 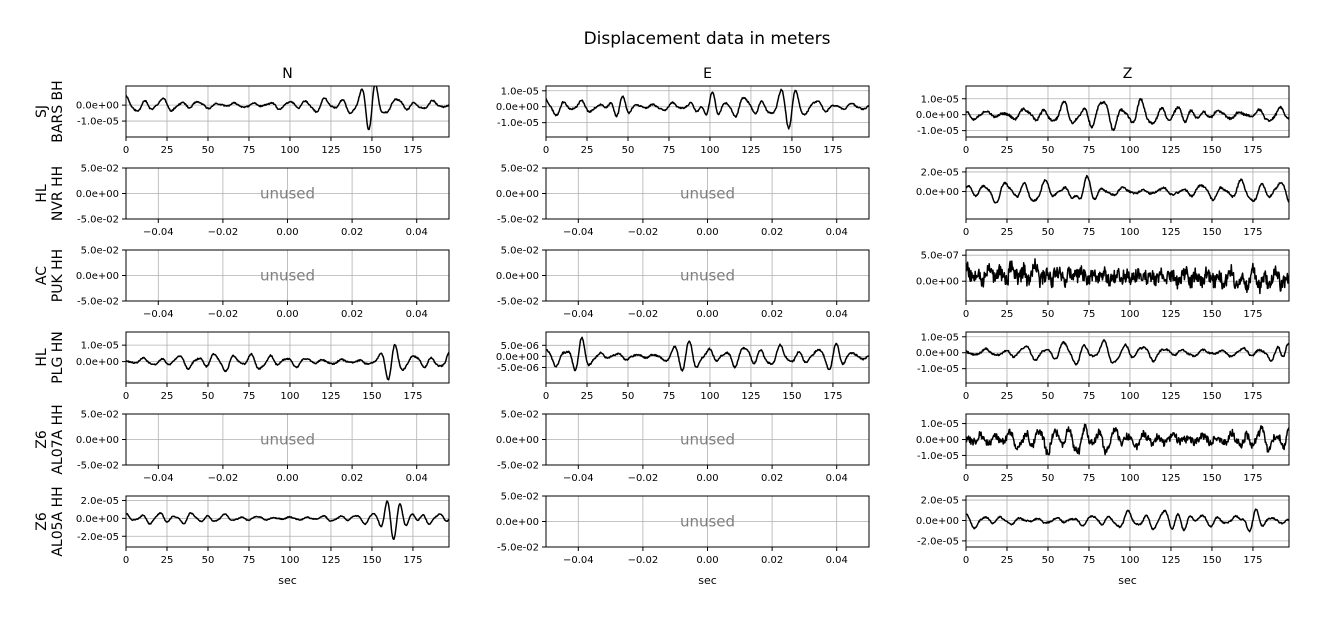 I want to click on trace-N, so click(x=287, y=362).